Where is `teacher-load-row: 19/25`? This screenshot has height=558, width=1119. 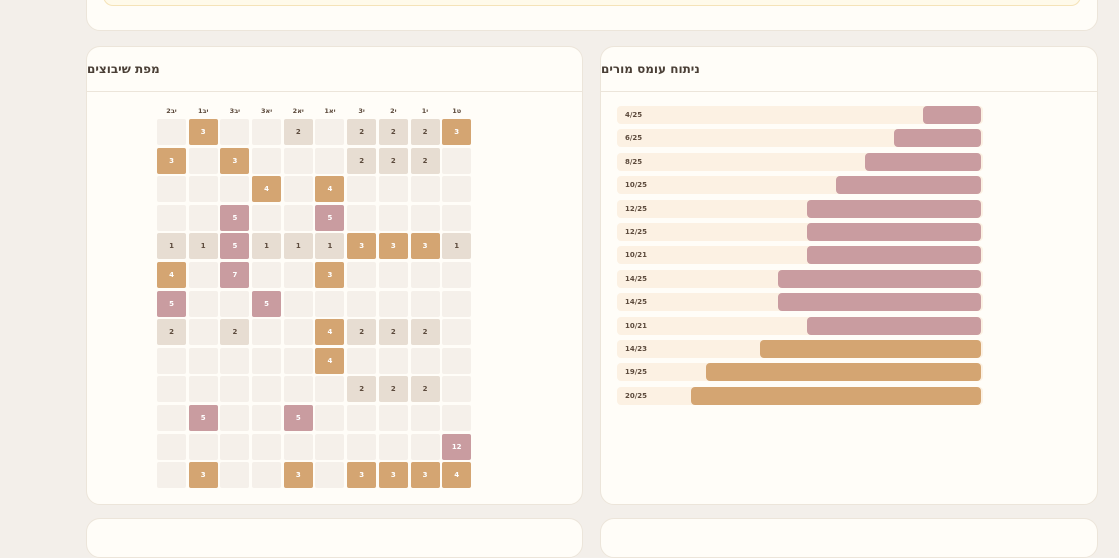 teacher-load-row: 19/25 is located at coordinates (800, 372).